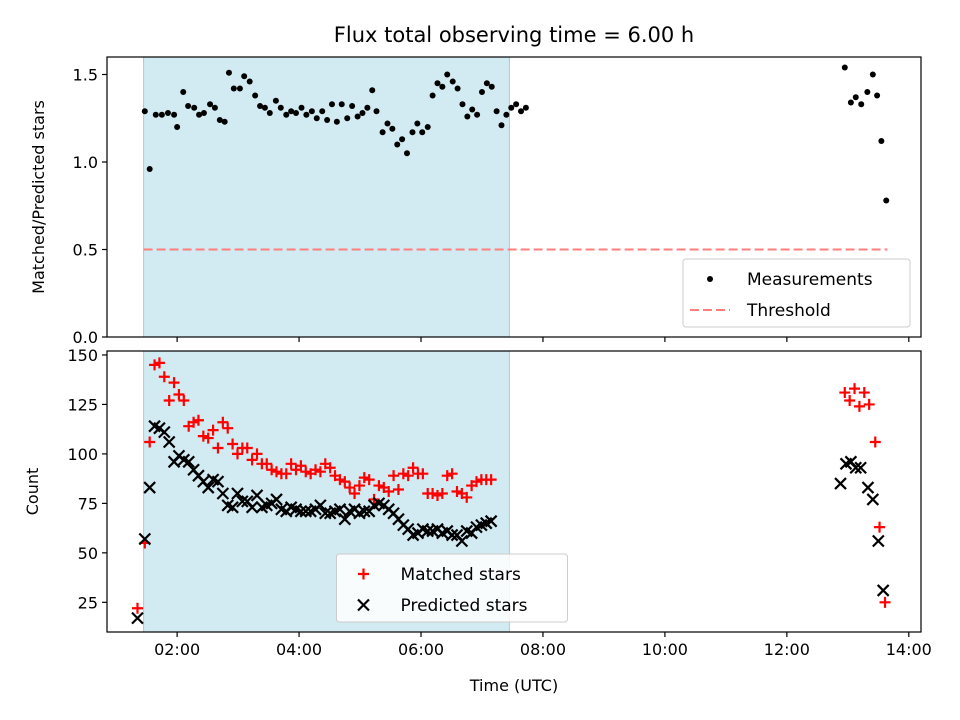 This screenshot has height=720, width=960. What do you see at coordinates (38, 197) in the screenshot?
I see `y-axis-title-ratio: Matched/Predicted stars` at bounding box center [38, 197].